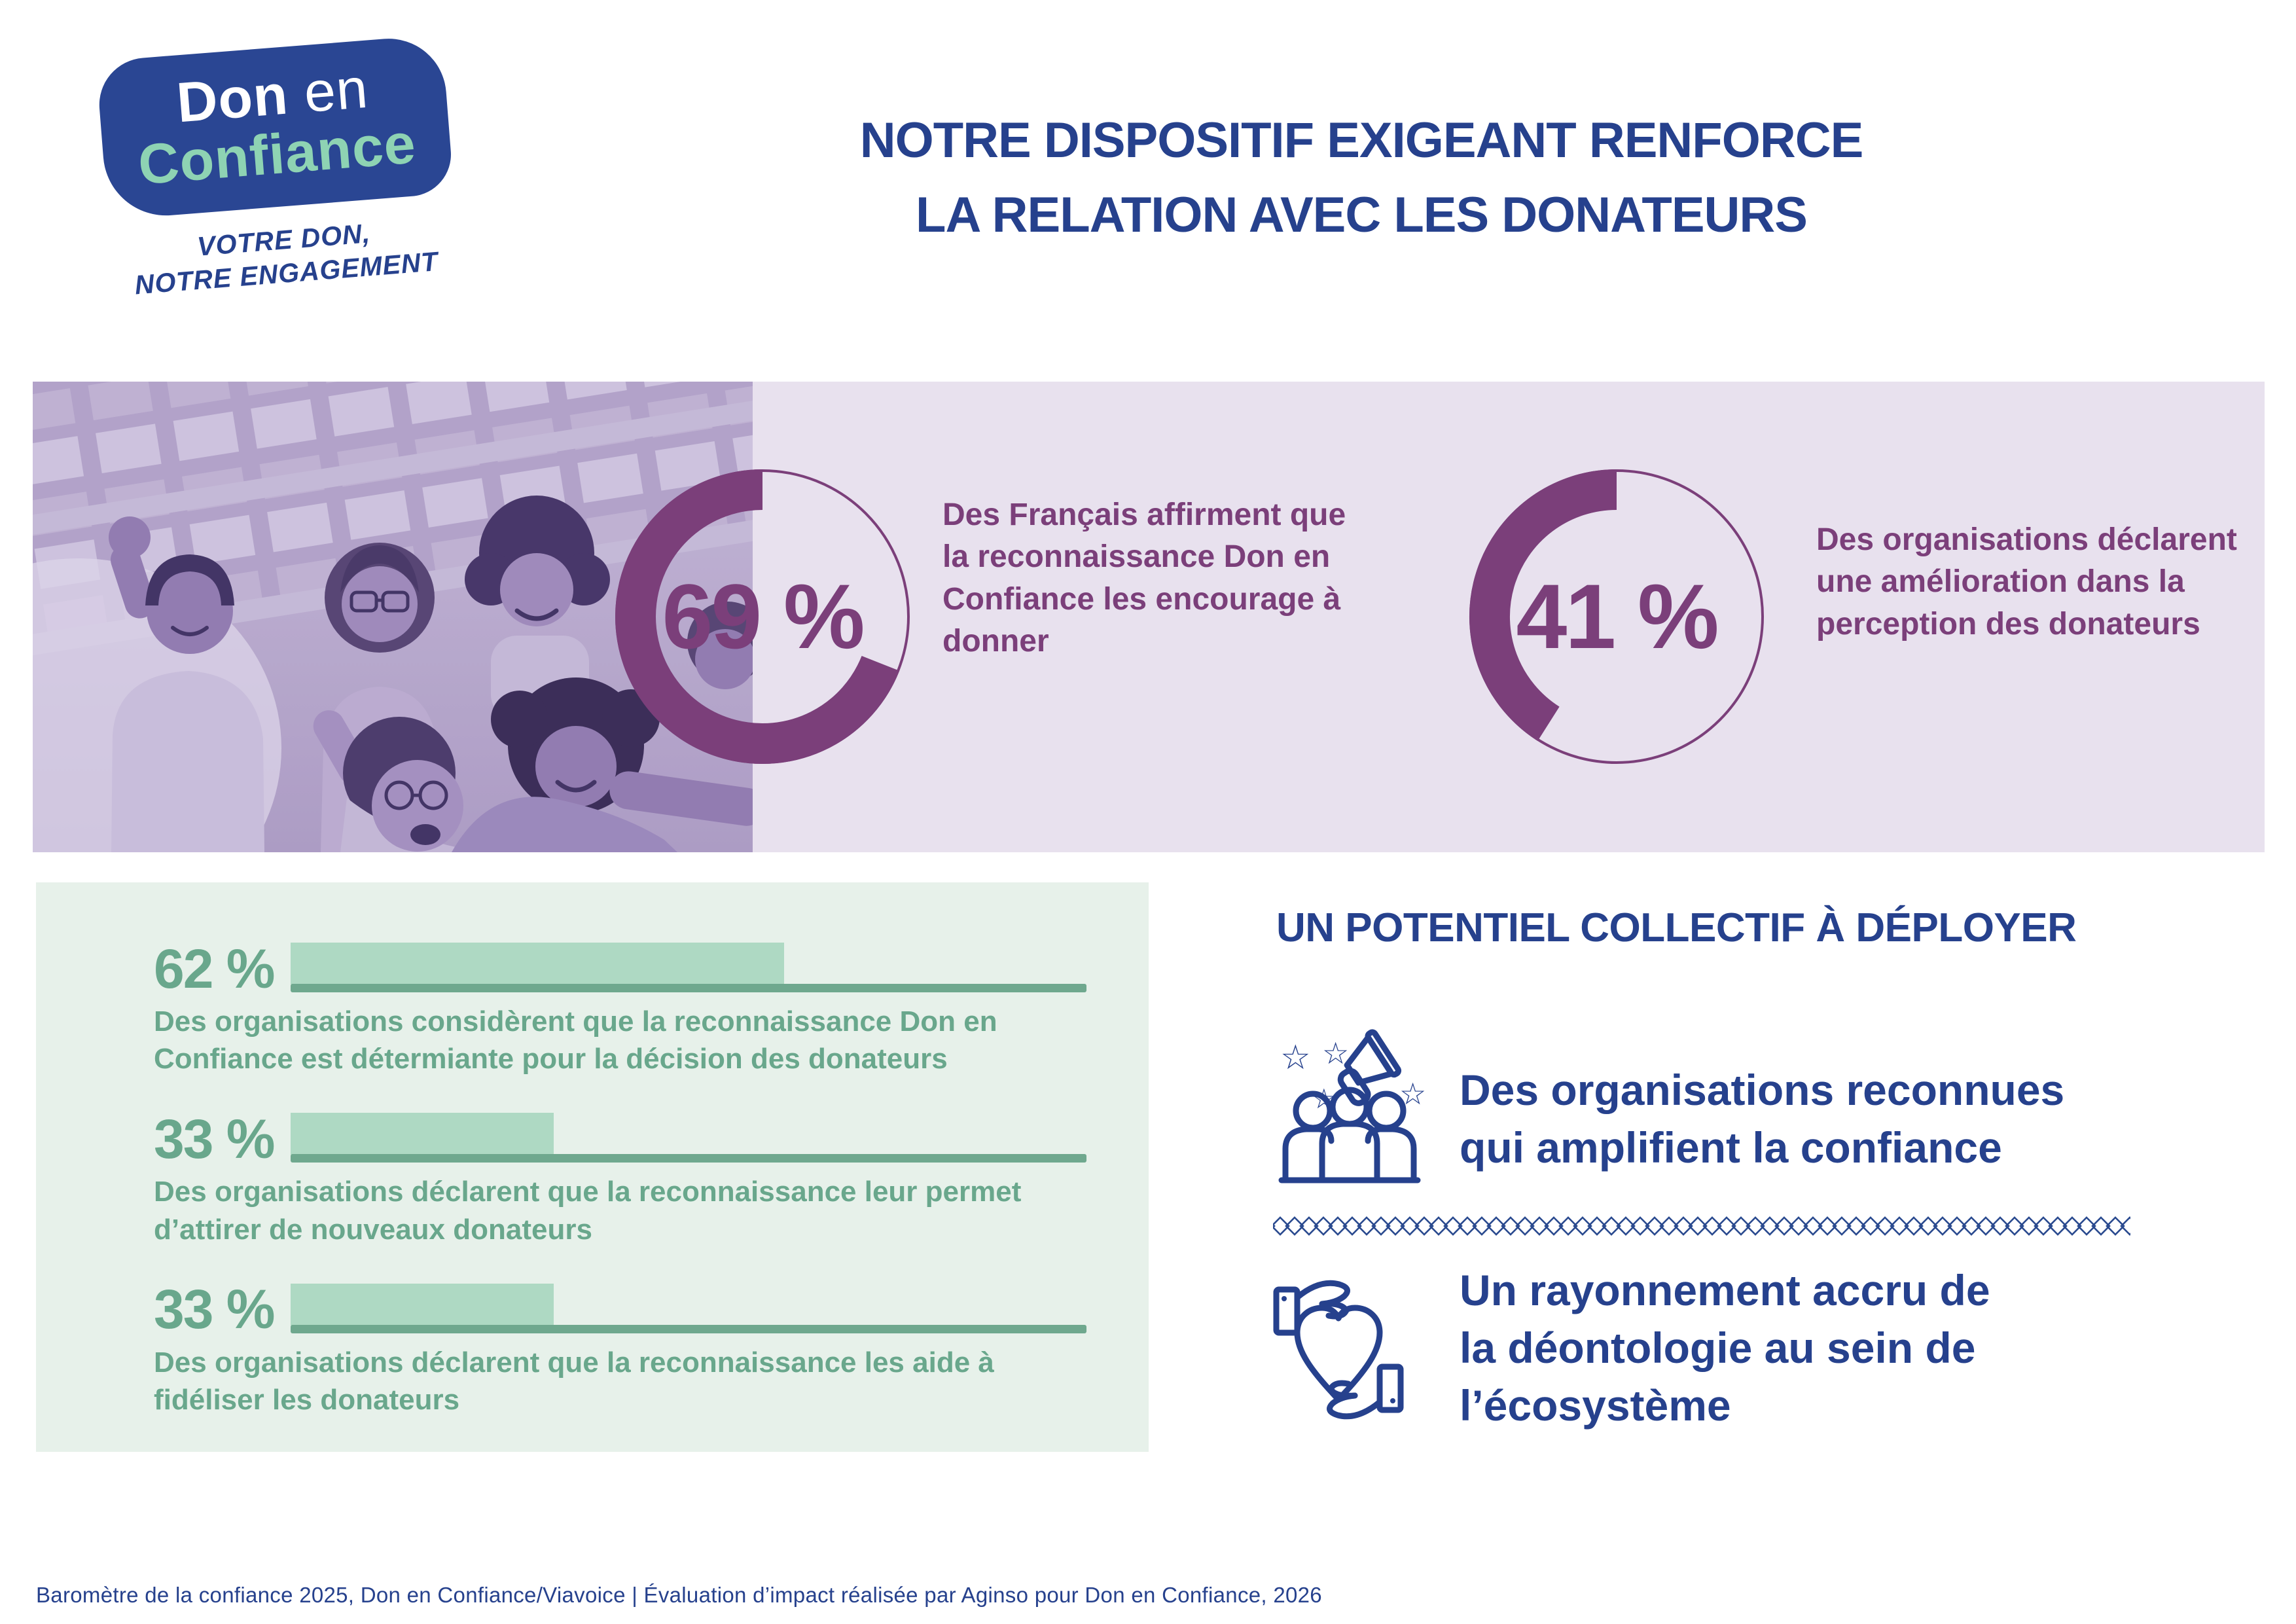 The width and height of the screenshot is (2296, 1624). What do you see at coordinates (2008, 623) in the screenshot?
I see `caption-line: perception des donateurs` at bounding box center [2008, 623].